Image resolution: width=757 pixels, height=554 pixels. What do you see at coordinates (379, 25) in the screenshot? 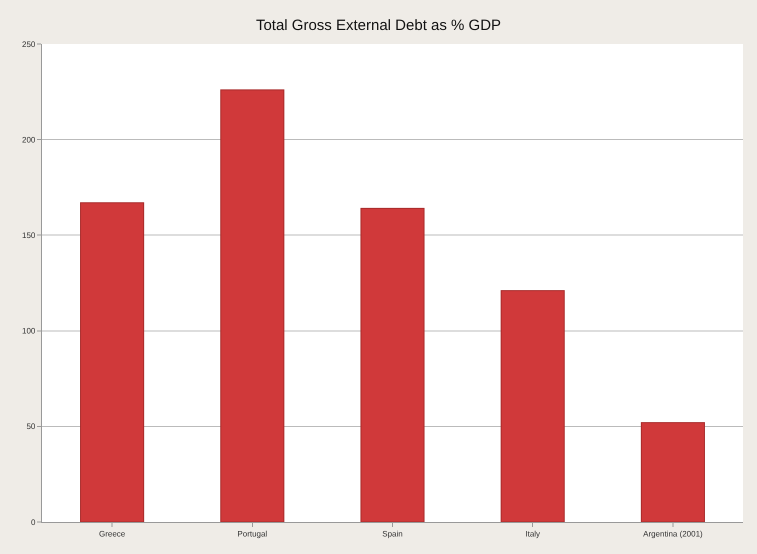
I see `chart-title: Total Gross External Debt as % GDP` at bounding box center [379, 25].